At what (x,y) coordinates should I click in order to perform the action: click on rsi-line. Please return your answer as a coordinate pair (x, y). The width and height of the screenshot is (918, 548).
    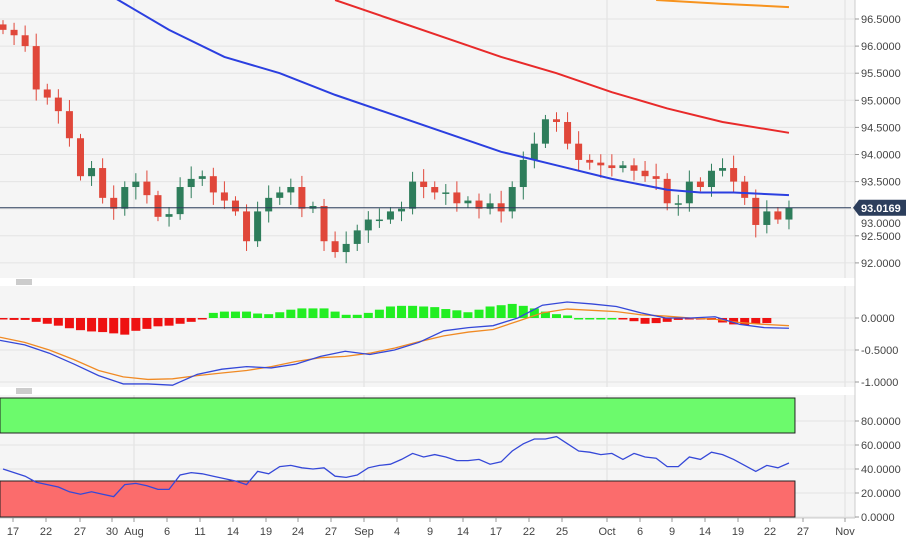
    Looking at the image, I should click on (396, 466).